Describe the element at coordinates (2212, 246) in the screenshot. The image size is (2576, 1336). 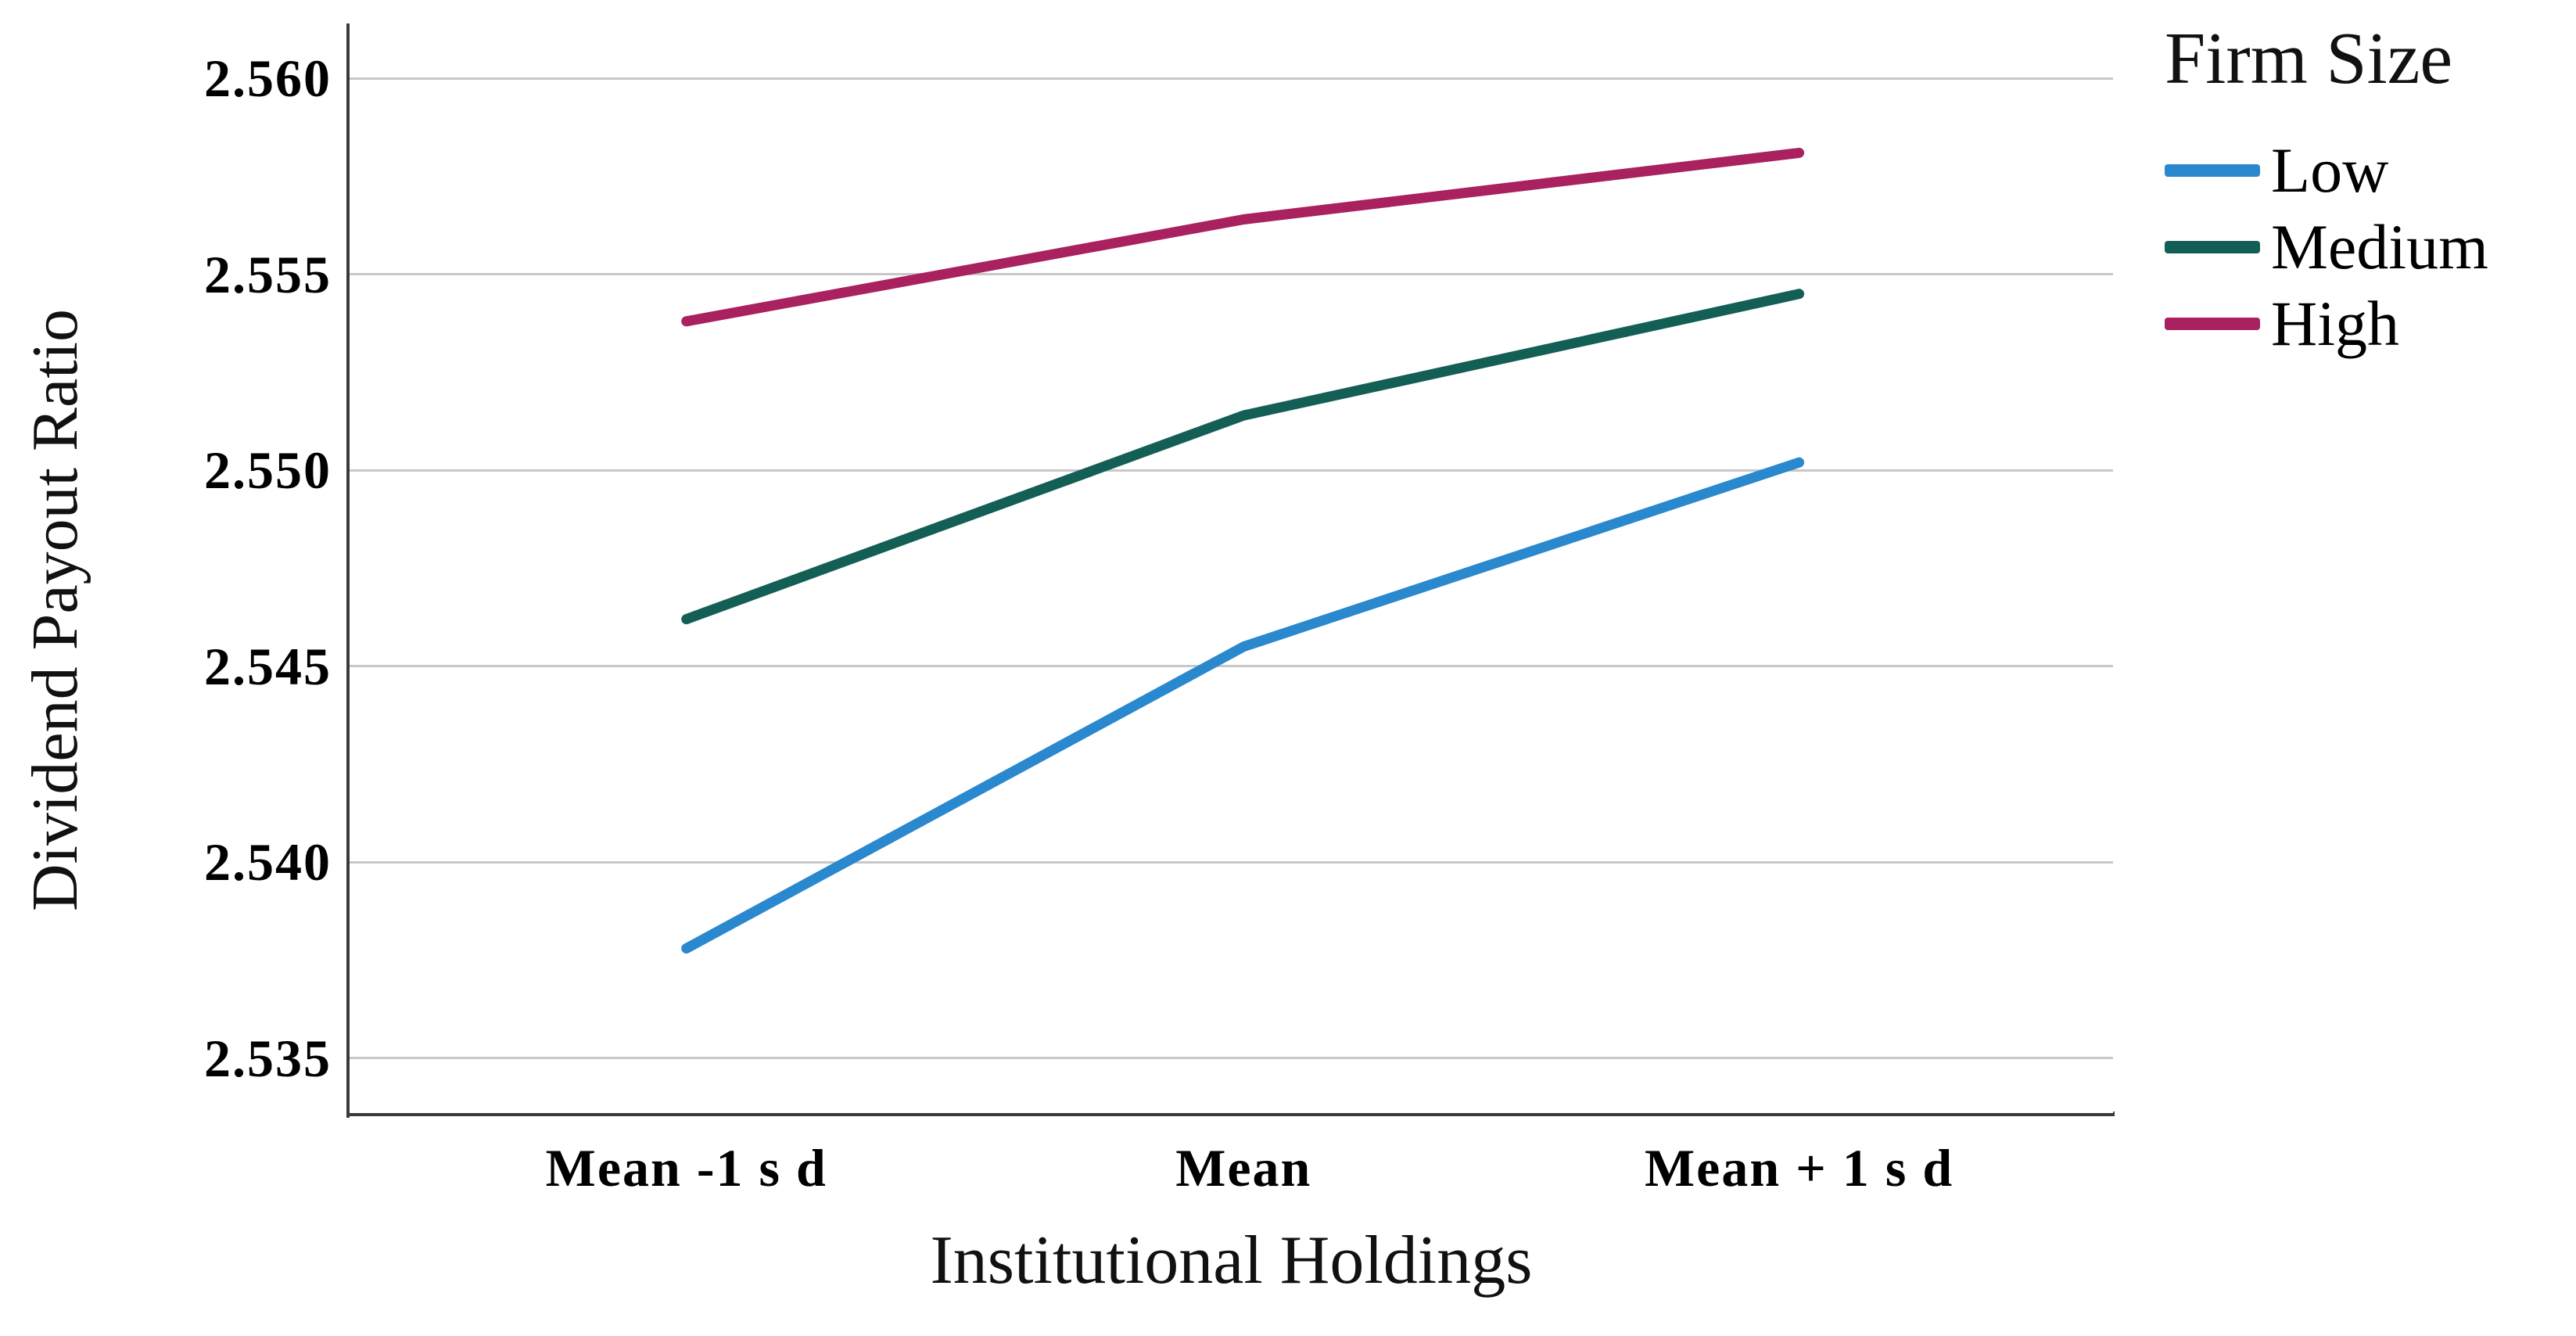
I see `legend-line-swatch-medium` at that location.